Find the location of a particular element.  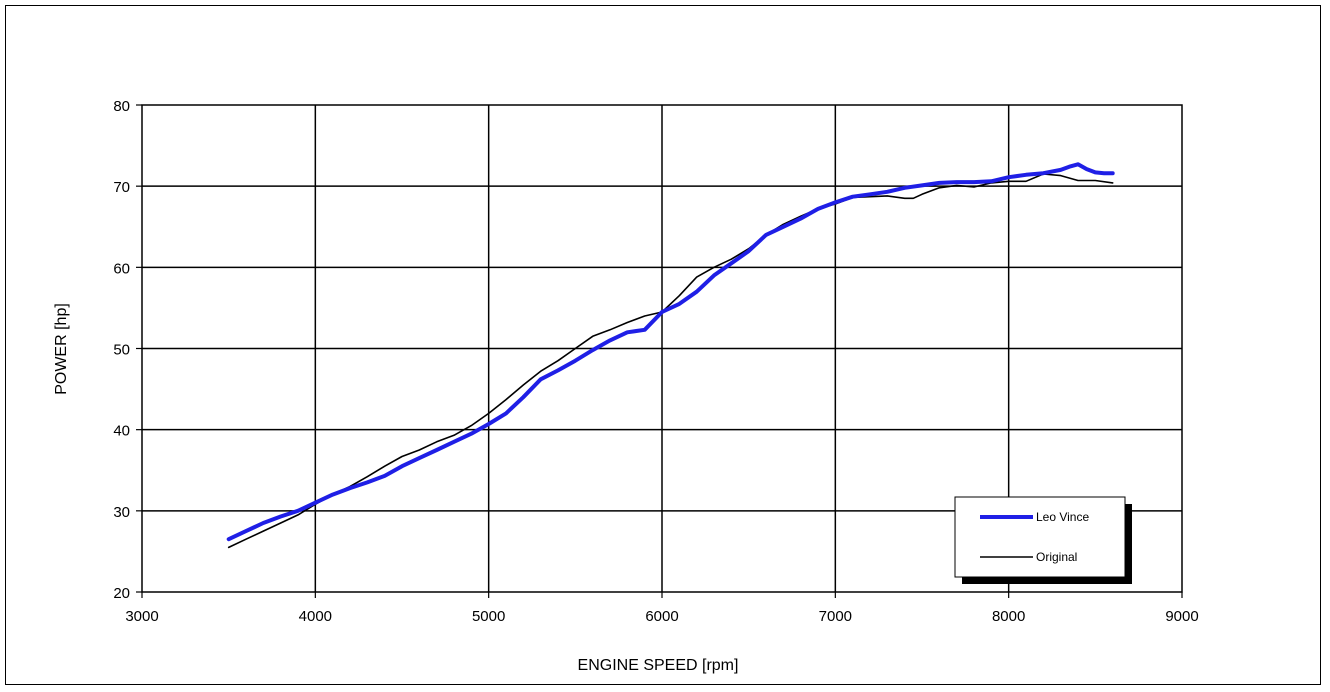

x-tick-label: 5000 is located at coordinates (488, 616).